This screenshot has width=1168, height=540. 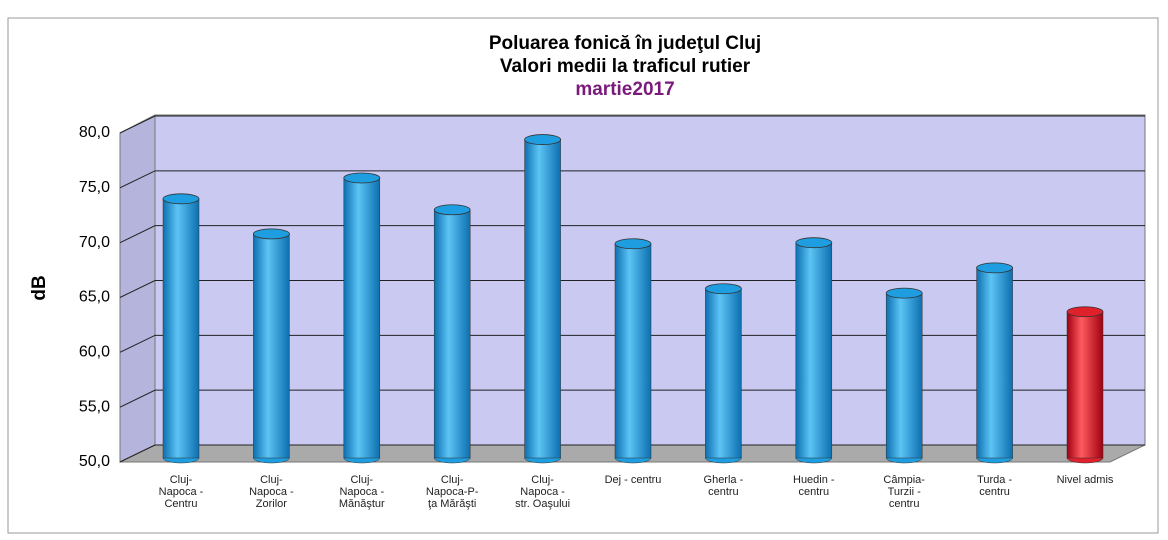 What do you see at coordinates (94, 132) in the screenshot?
I see `y-tick-label: 80,0` at bounding box center [94, 132].